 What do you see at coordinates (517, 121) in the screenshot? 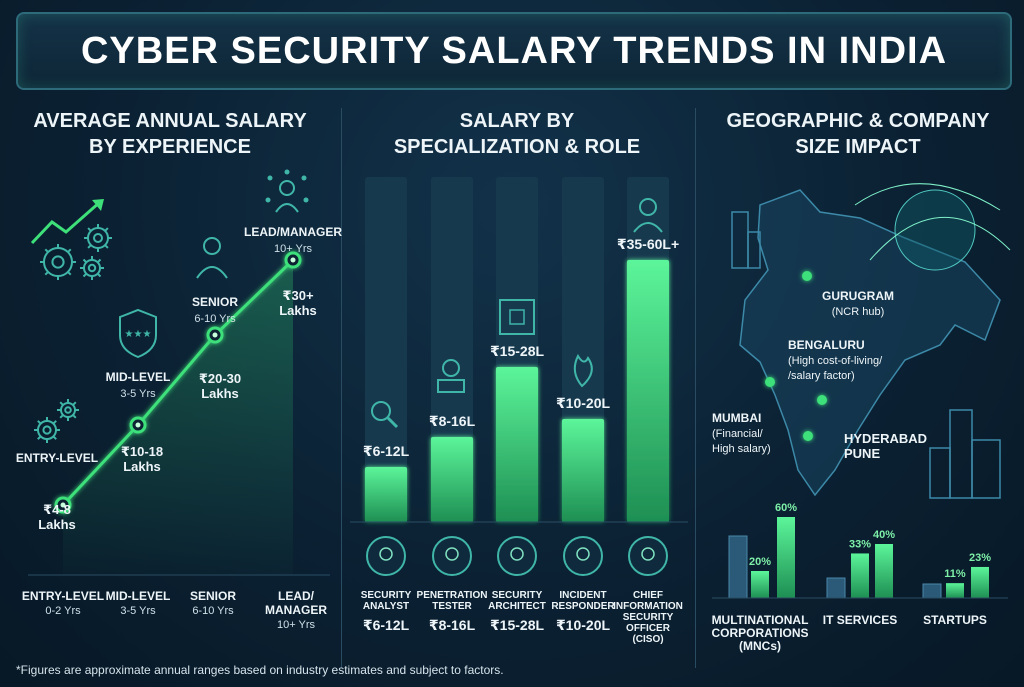
I see `panel-title-specialization-line1: SALARY BY` at bounding box center [517, 121].